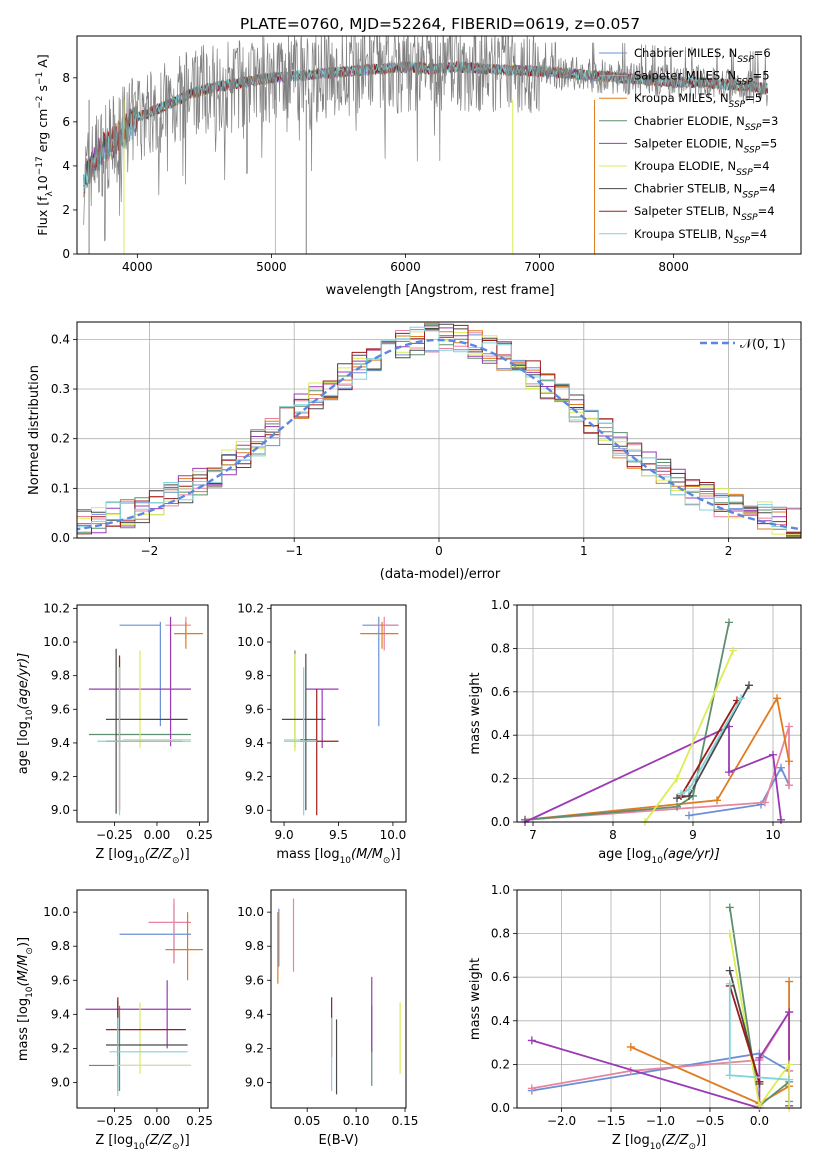 This screenshot has width=819, height=1170. What do you see at coordinates (60, 1048) in the screenshot?
I see `mass_vs_Z-ytick-label: 9.2` at bounding box center [60, 1048].